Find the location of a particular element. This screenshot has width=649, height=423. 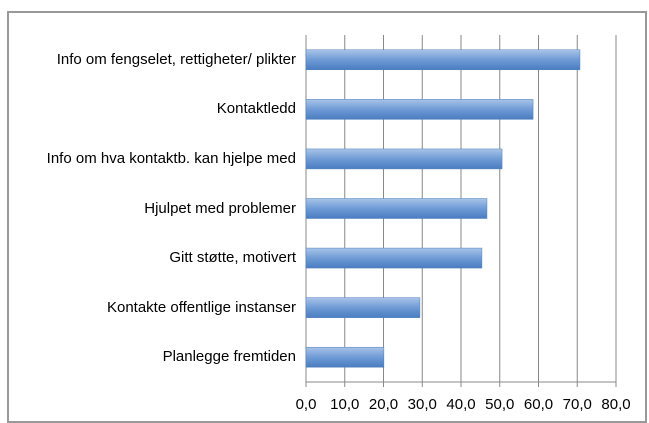

y-tick-label: Info om fengselet, rettigheter/ plikter is located at coordinates (176, 59).